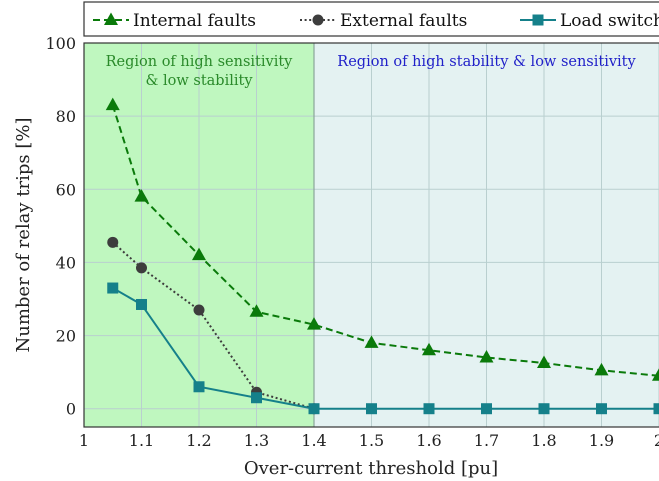 Image resolution: width=659 pixels, height=481 pixels. I want to click on legend-label-3: Load switch, so click(609, 21).